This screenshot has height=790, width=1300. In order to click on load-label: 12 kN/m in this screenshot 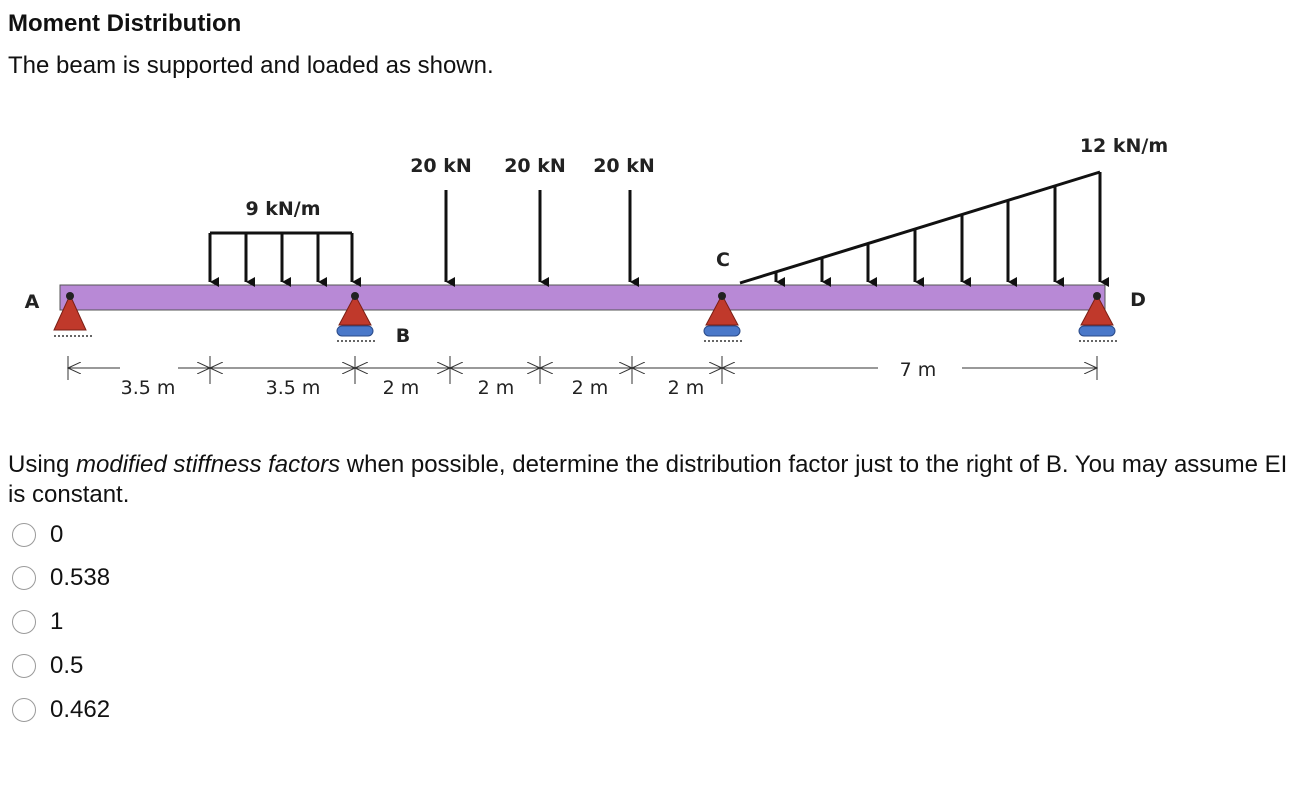, I will do `click(1124, 146)`.